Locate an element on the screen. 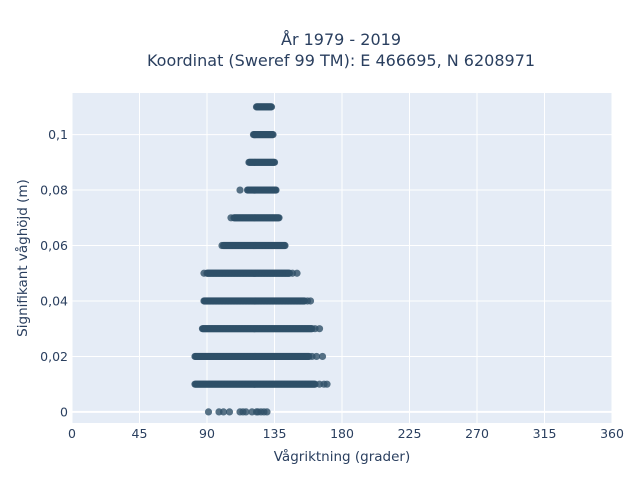 The image size is (640, 480). y-tick-label: 0,06 is located at coordinates (54, 245).